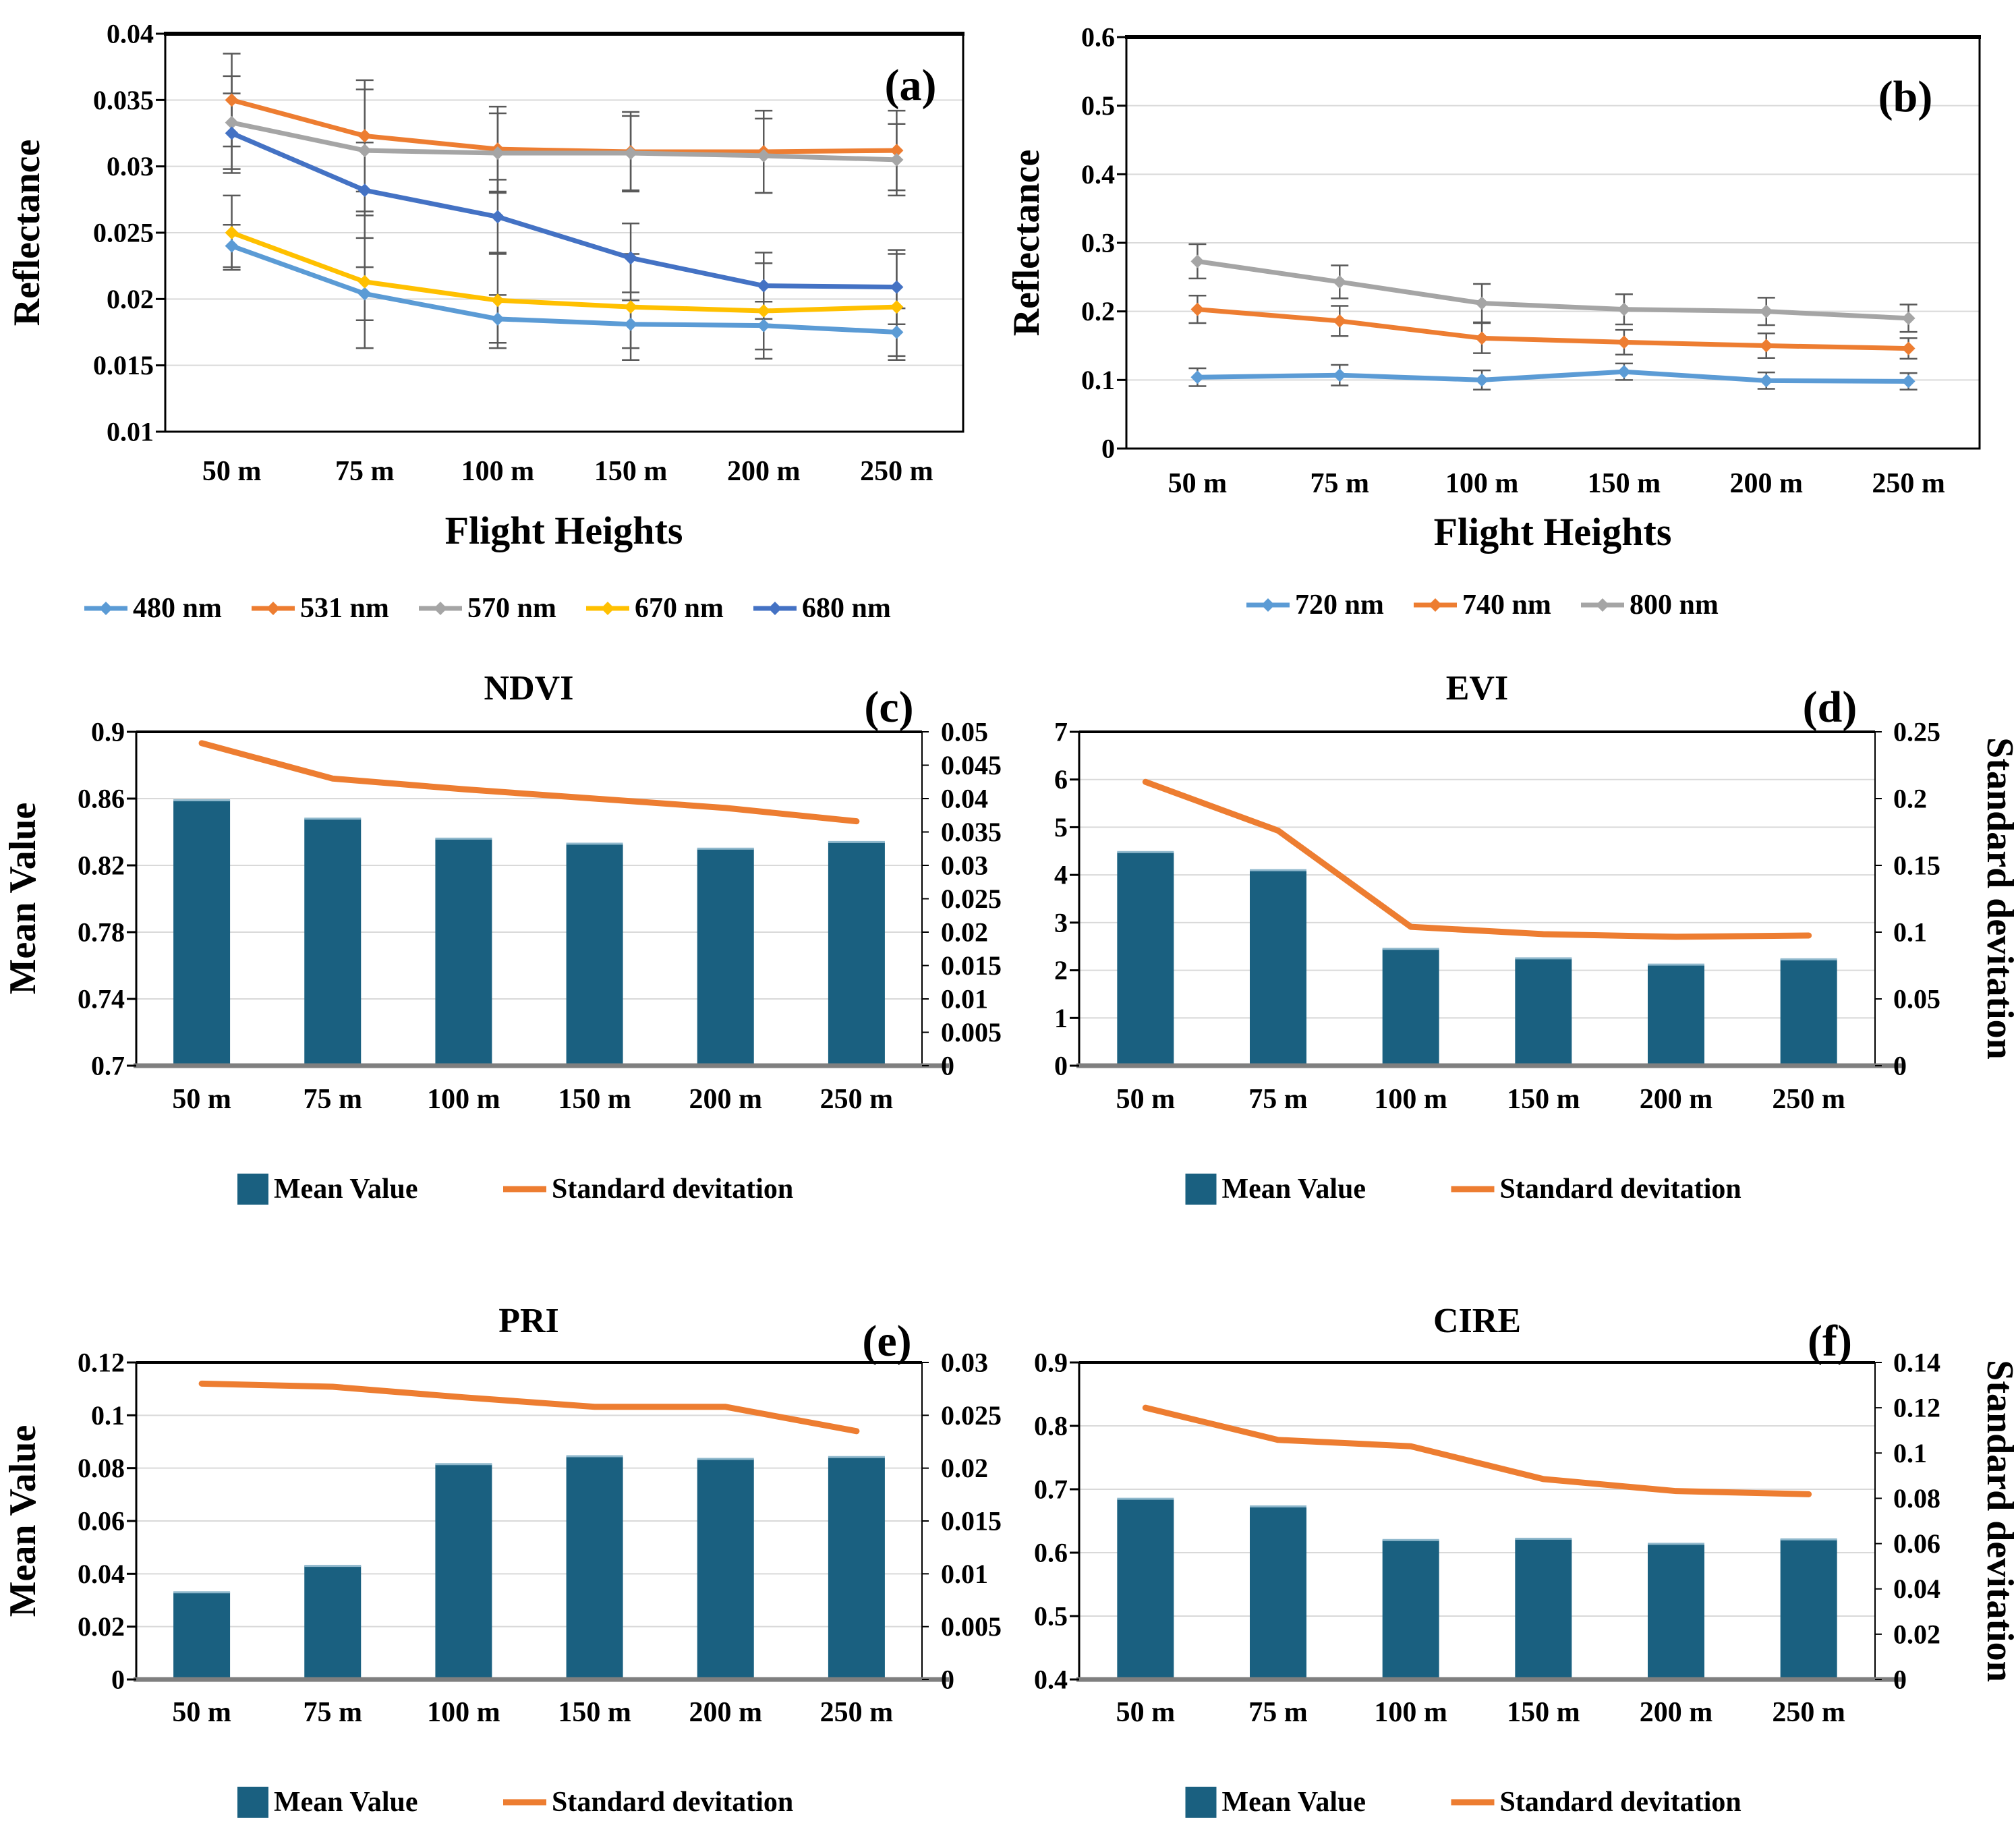 The image size is (2016, 1840). I want to click on series-800-nm-line, so click(1552, 289).